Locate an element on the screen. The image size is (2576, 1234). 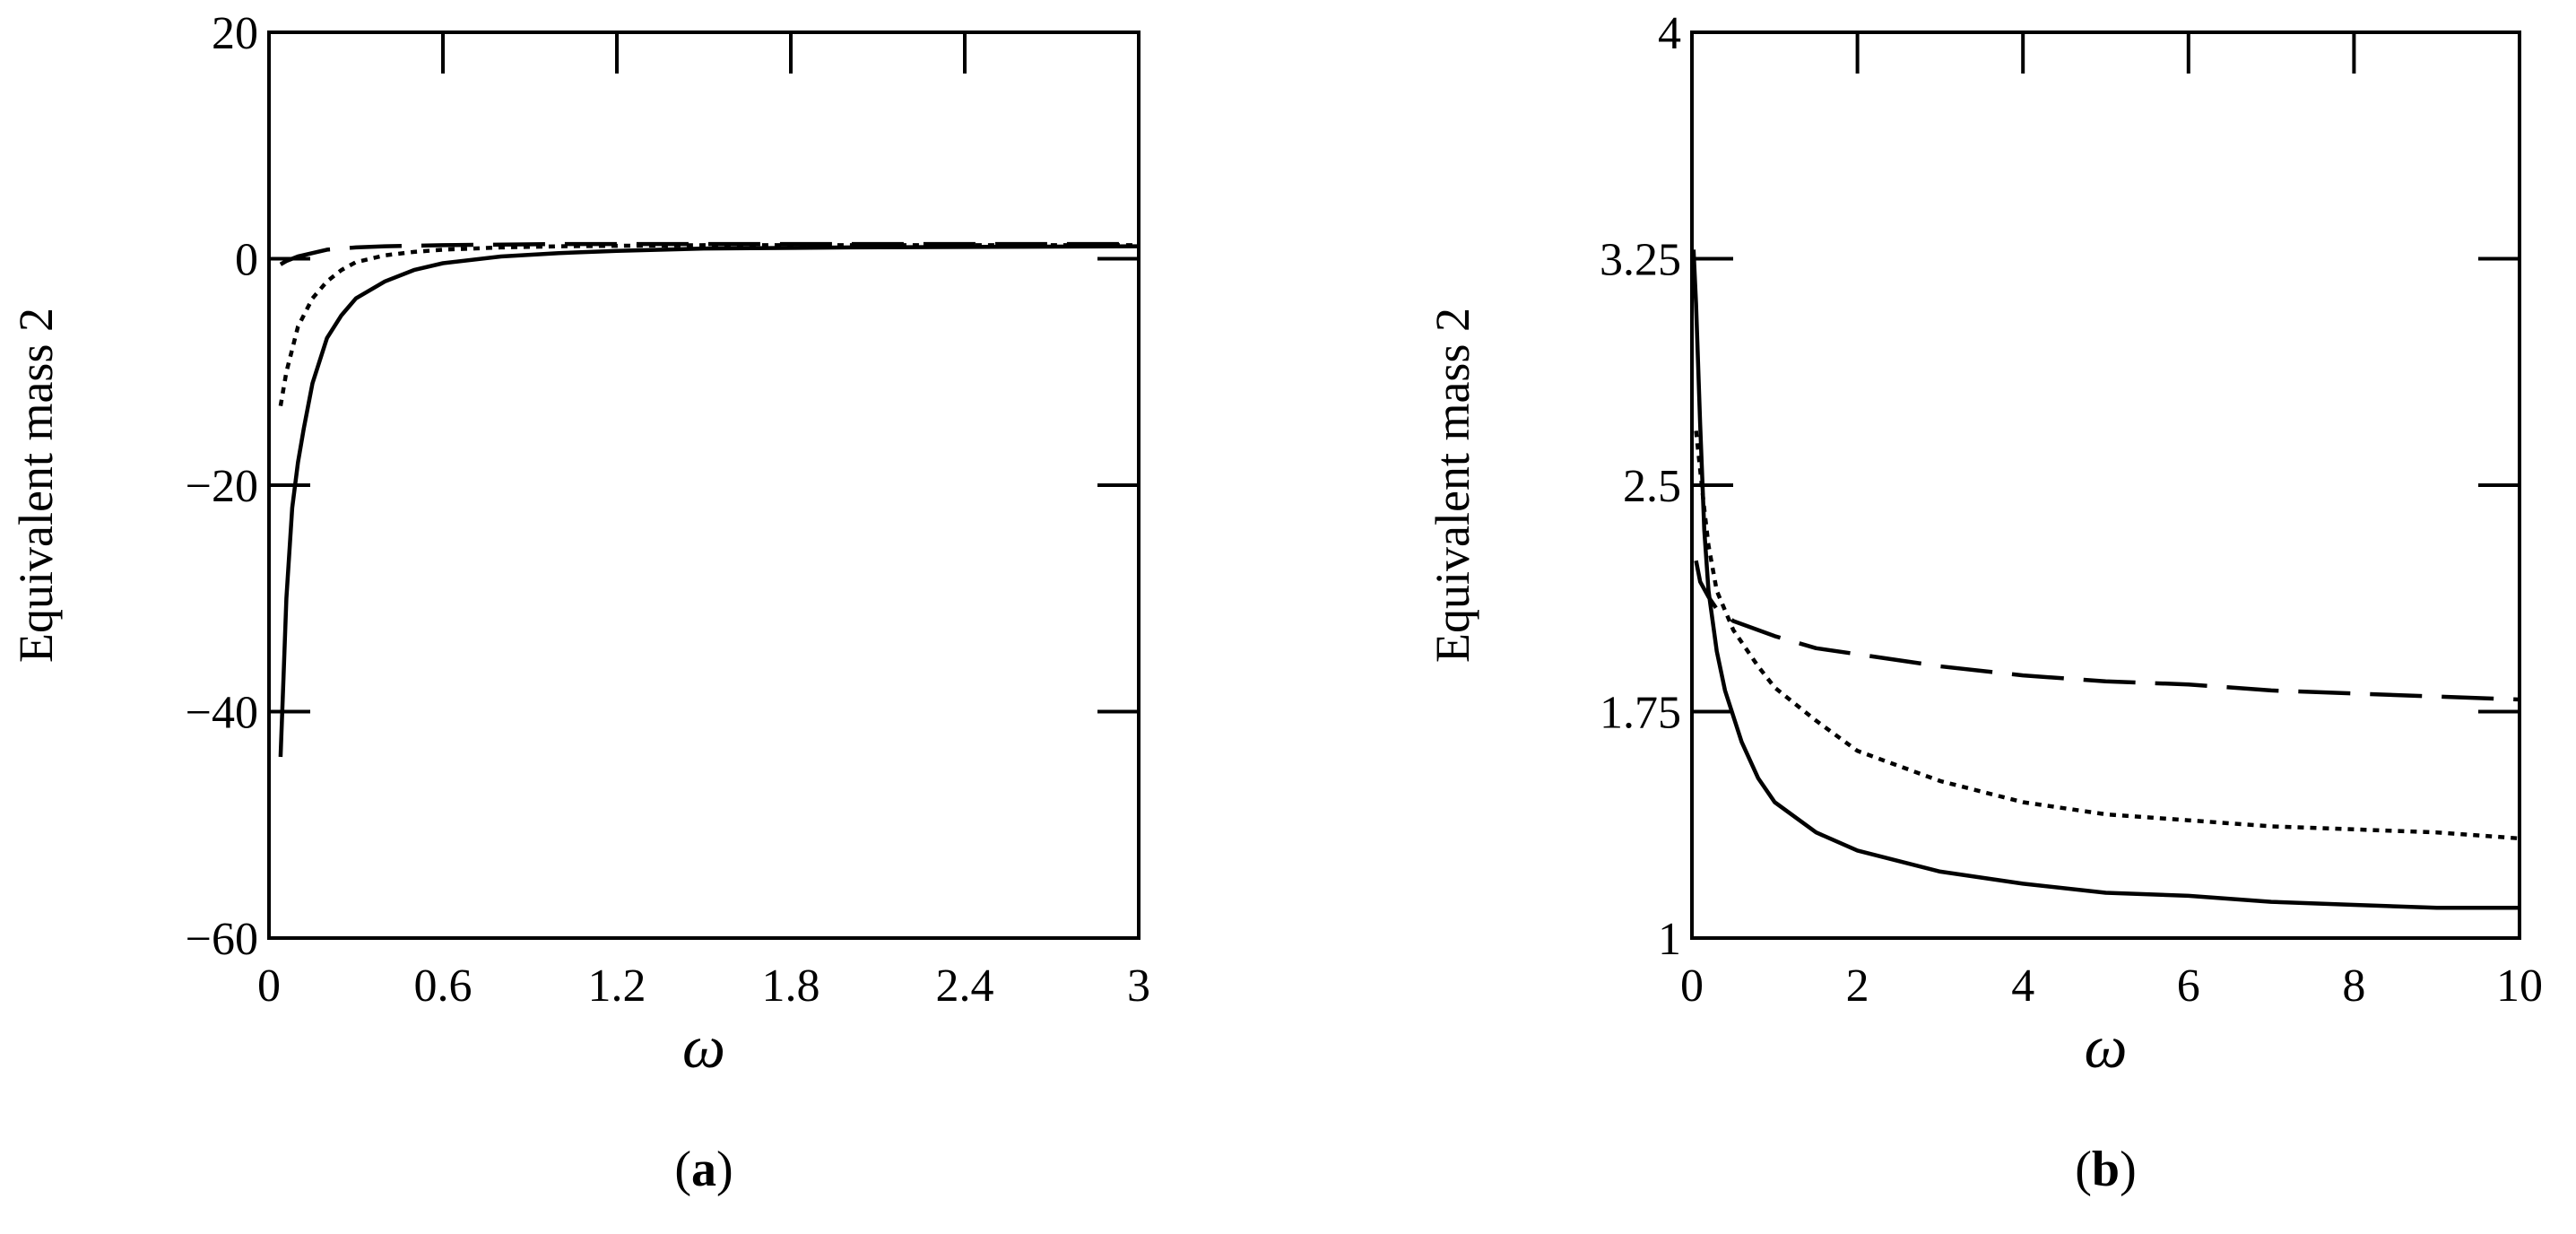
y-tick-label: −20 is located at coordinates (222, 486).